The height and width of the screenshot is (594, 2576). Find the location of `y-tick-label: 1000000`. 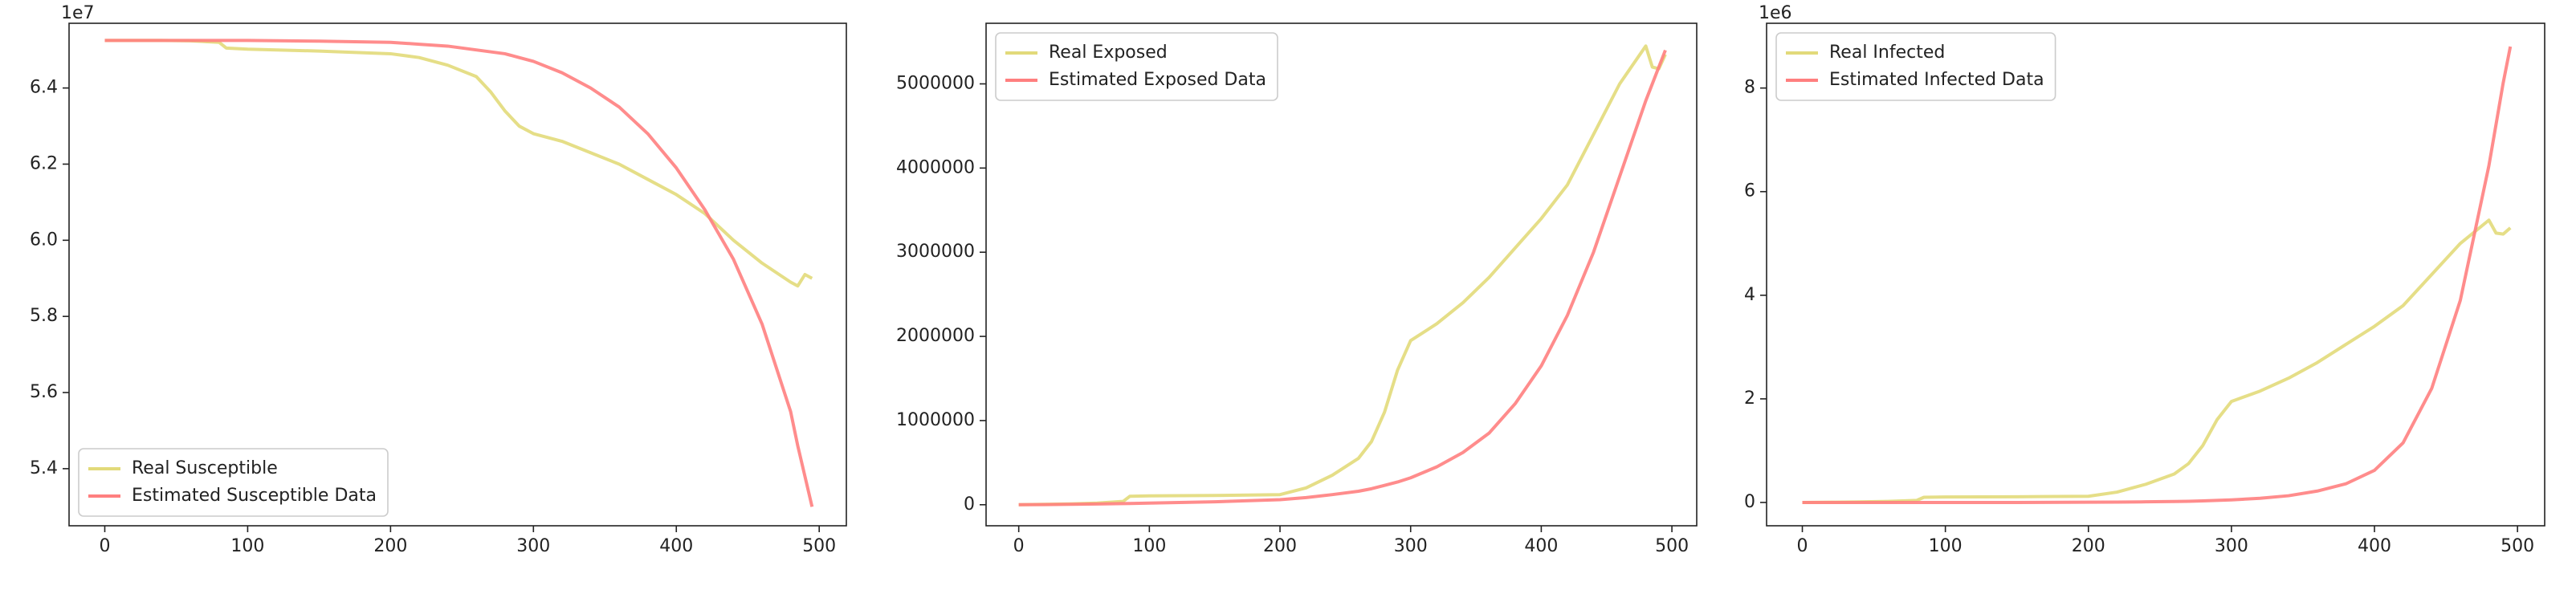

y-tick-label: 1000000 is located at coordinates (935, 420).